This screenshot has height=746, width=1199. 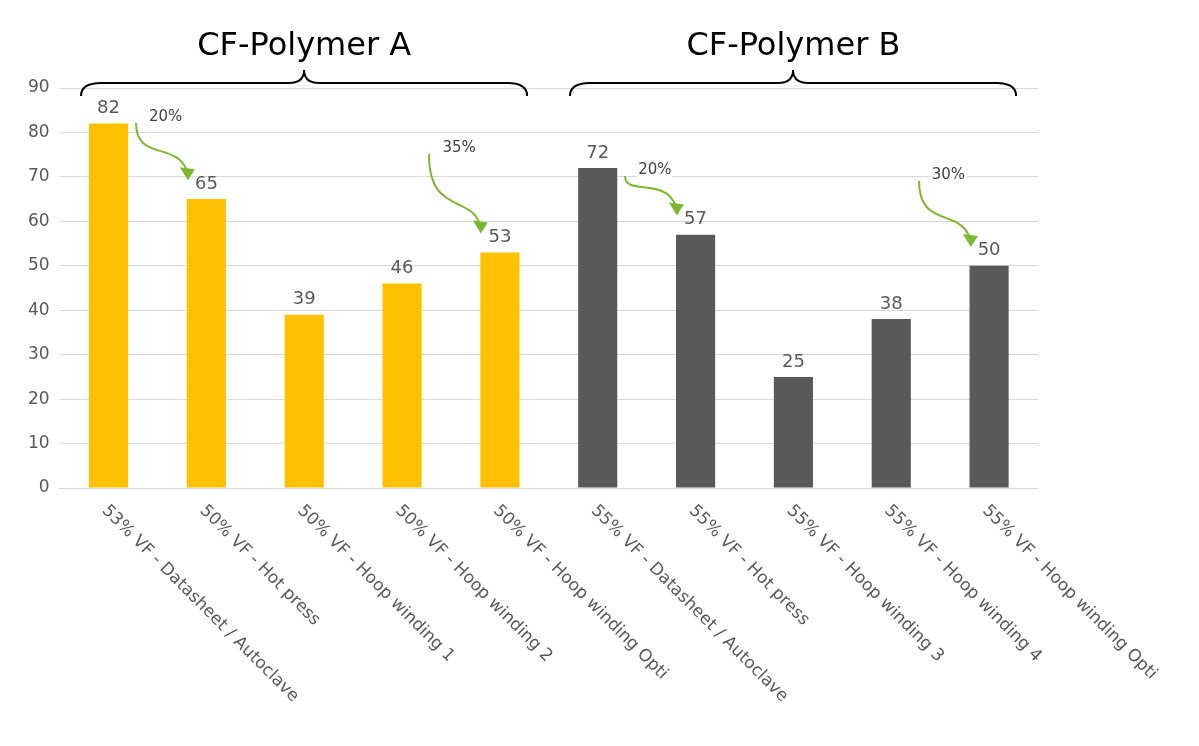 I want to click on y-tick-label: 90, so click(x=38, y=86).